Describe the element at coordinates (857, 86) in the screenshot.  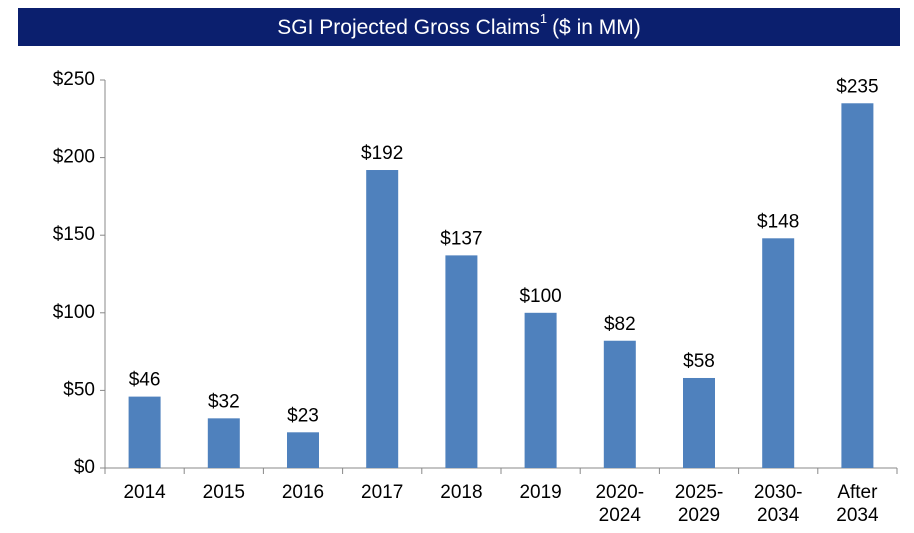
I see `value-label: $235` at that location.